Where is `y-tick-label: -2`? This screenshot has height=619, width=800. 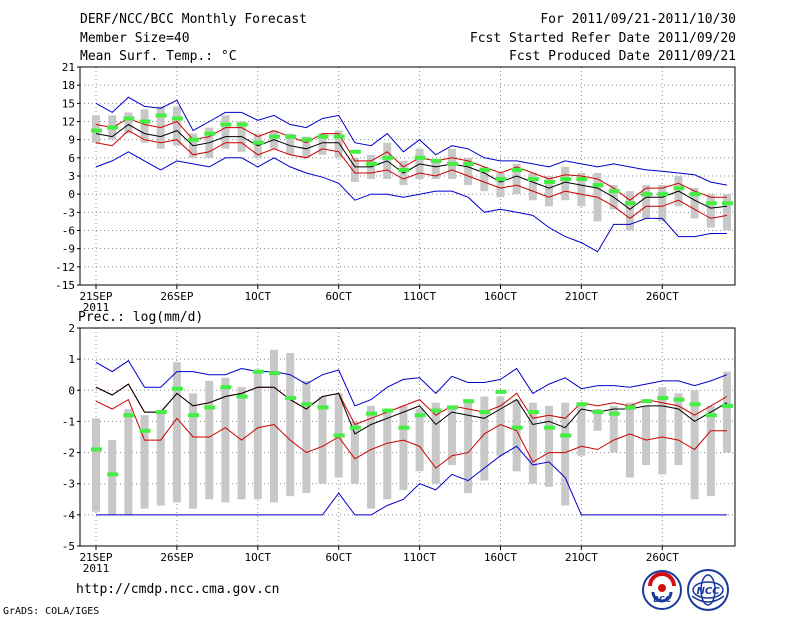 y-tick-label: -2 is located at coordinates (68, 453).